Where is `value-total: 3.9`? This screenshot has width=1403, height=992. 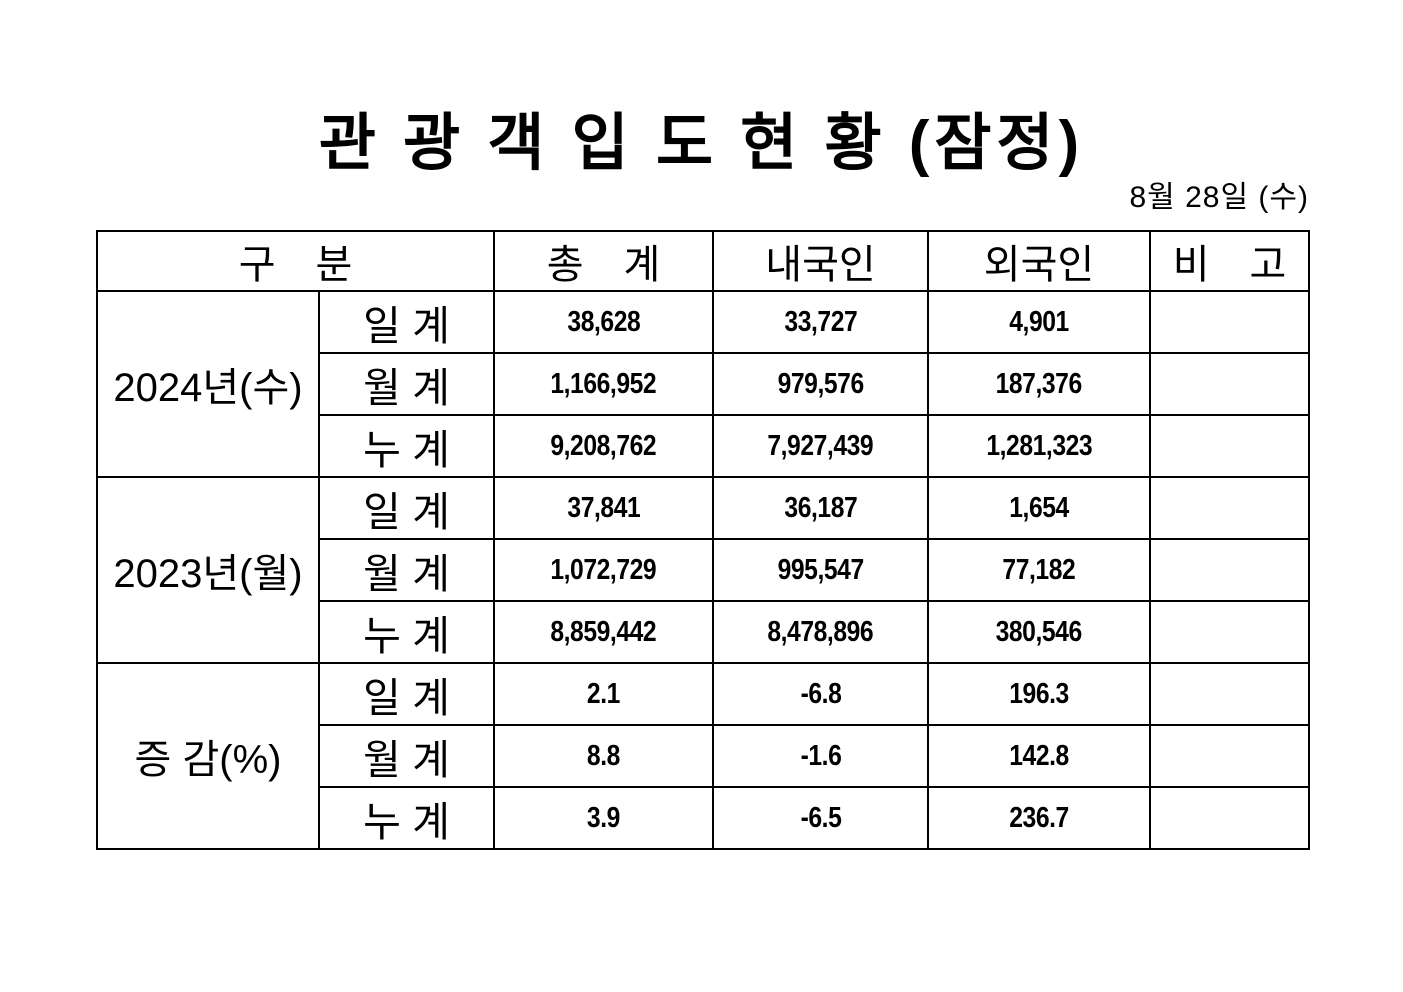 value-total: 3.9 is located at coordinates (603, 818).